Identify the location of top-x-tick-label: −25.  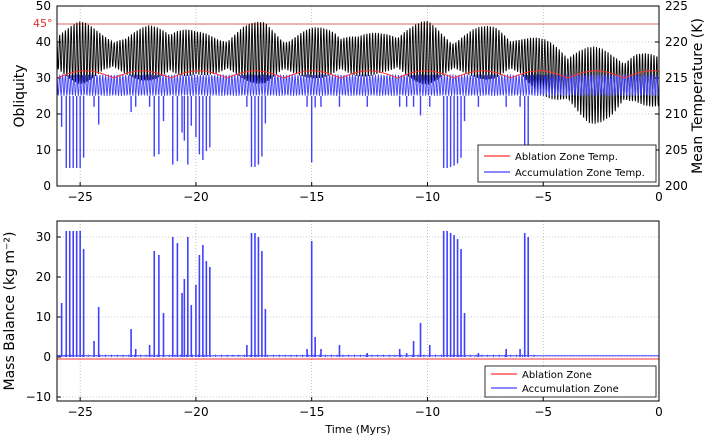
(79, 197).